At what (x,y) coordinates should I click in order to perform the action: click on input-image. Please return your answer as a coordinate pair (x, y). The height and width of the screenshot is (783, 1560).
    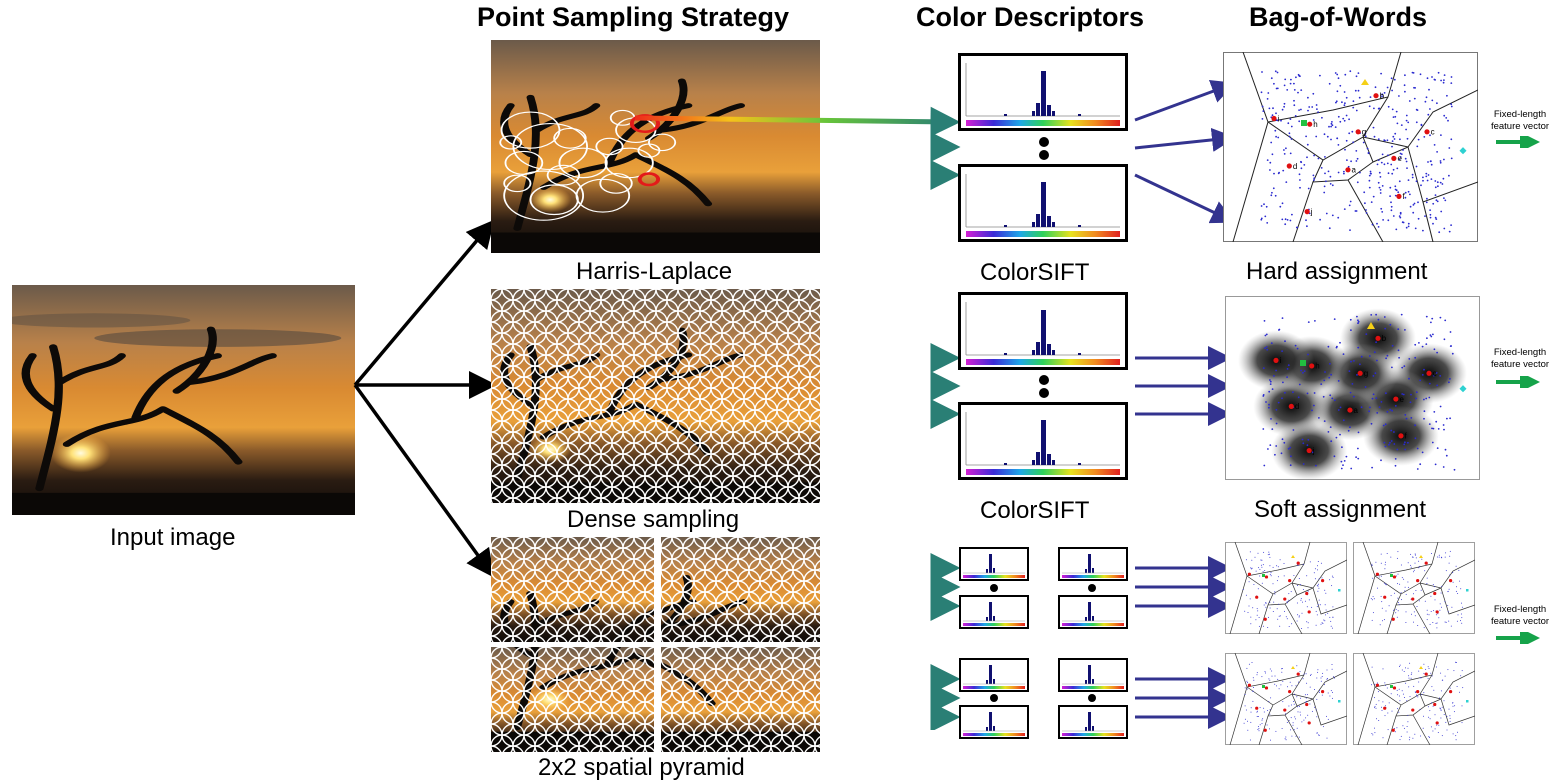
    Looking at the image, I should click on (183, 400).